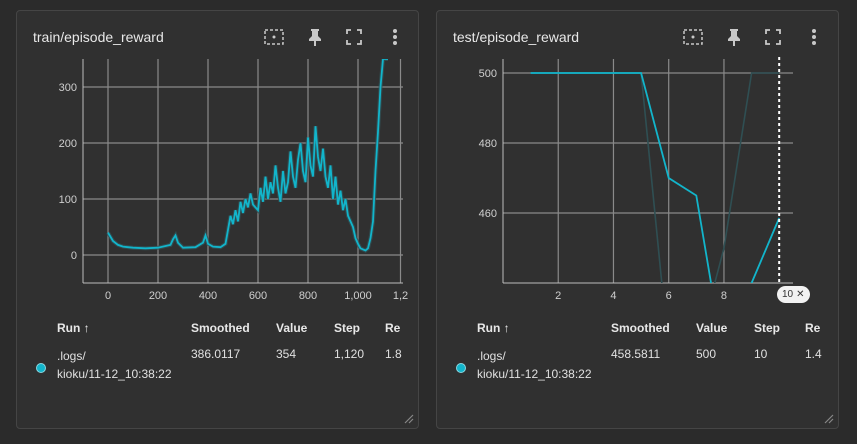 The width and height of the screenshot is (857, 444). I want to click on y-tick-label: 460, so click(488, 214).